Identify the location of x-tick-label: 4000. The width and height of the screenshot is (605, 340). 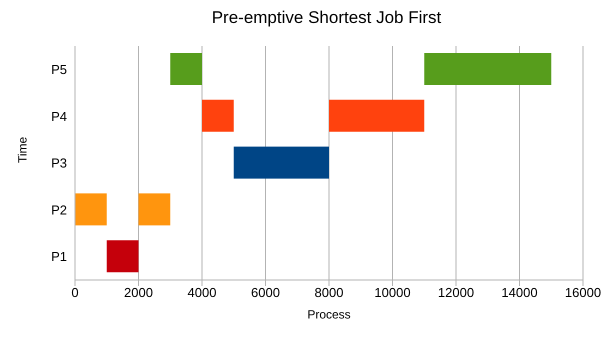
(202, 292).